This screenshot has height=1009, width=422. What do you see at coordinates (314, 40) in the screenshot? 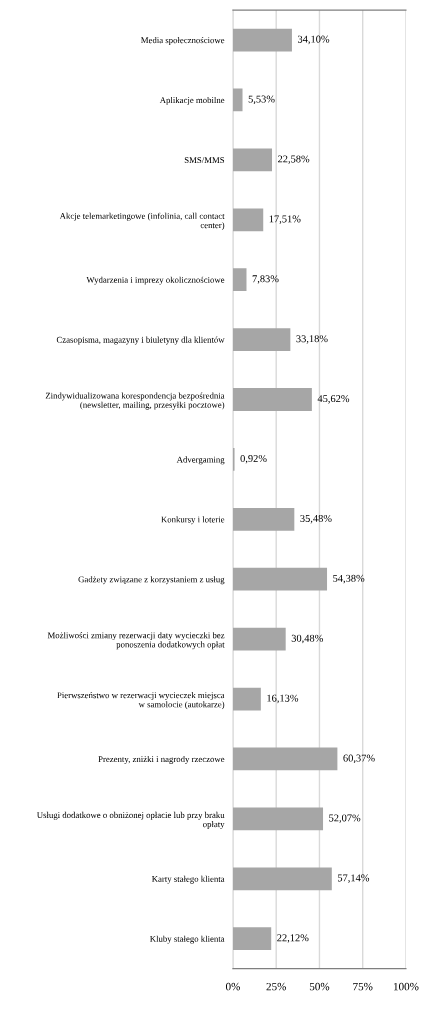
I see `data-label: 34,10%` at bounding box center [314, 40].